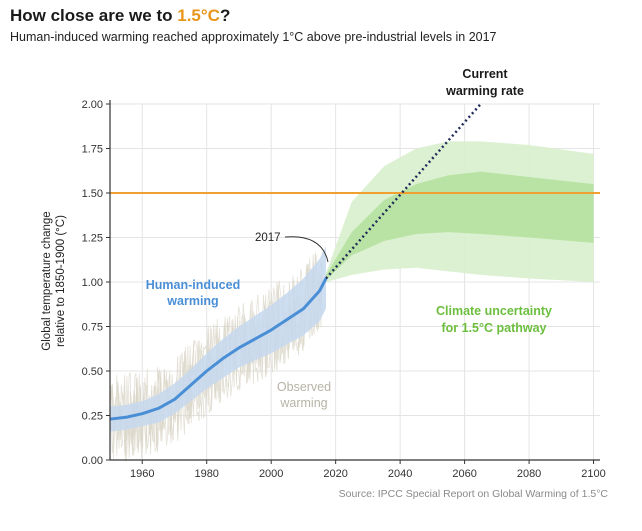 The image size is (642, 531). I want to click on x-tick-label: 2100, so click(593, 474).